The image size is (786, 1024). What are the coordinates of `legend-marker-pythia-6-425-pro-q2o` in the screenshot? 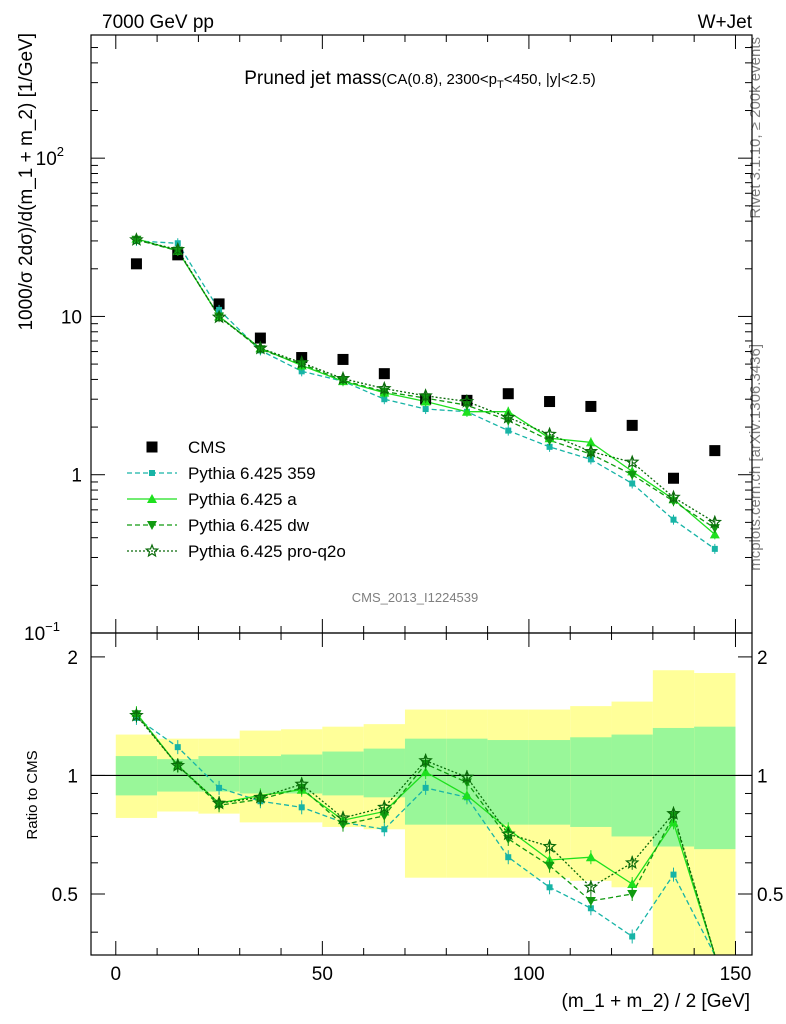 It's located at (152, 550).